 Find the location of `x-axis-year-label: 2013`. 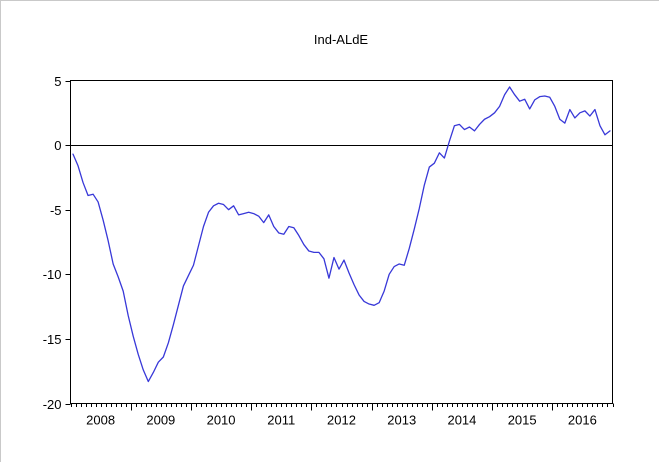

x-axis-year-label: 2013 is located at coordinates (401, 420).